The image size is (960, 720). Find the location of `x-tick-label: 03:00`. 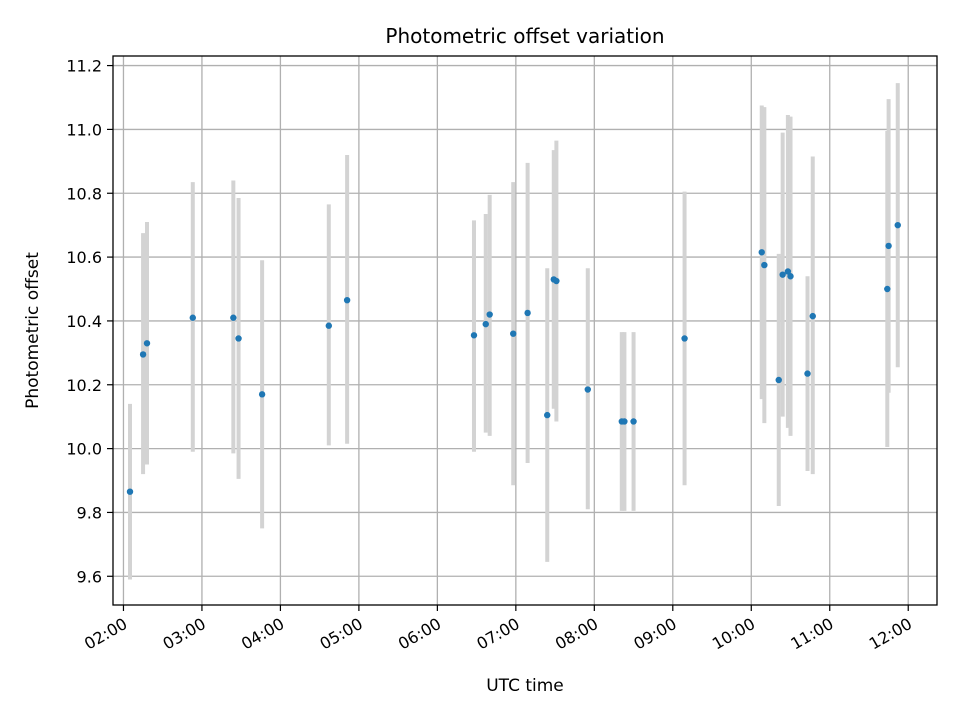

x-tick-label: 03:00 is located at coordinates (184, 634).